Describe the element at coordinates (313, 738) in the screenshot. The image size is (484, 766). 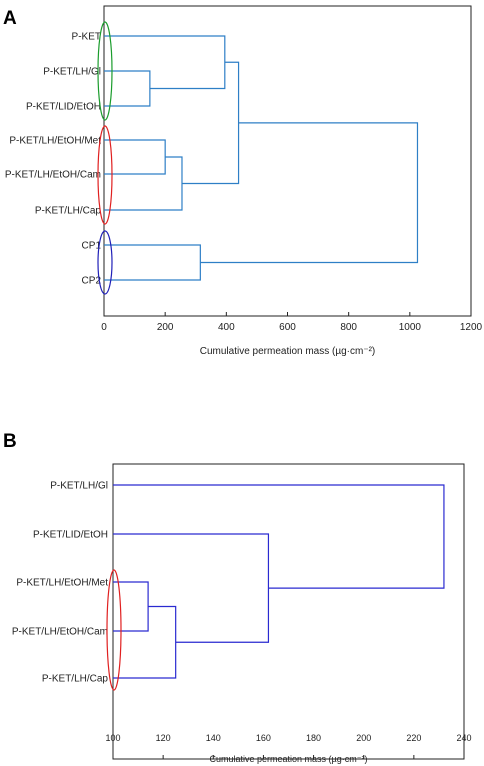
I see `panel-b-x-tick-label: 180` at that location.